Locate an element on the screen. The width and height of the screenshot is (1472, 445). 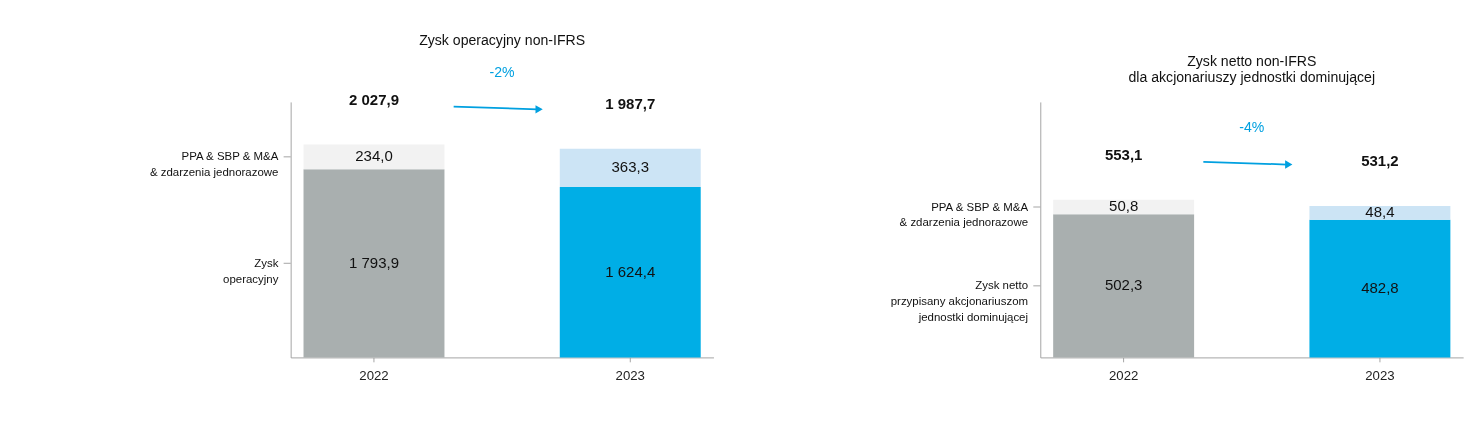
data-label: 1 793,9 is located at coordinates (374, 262).